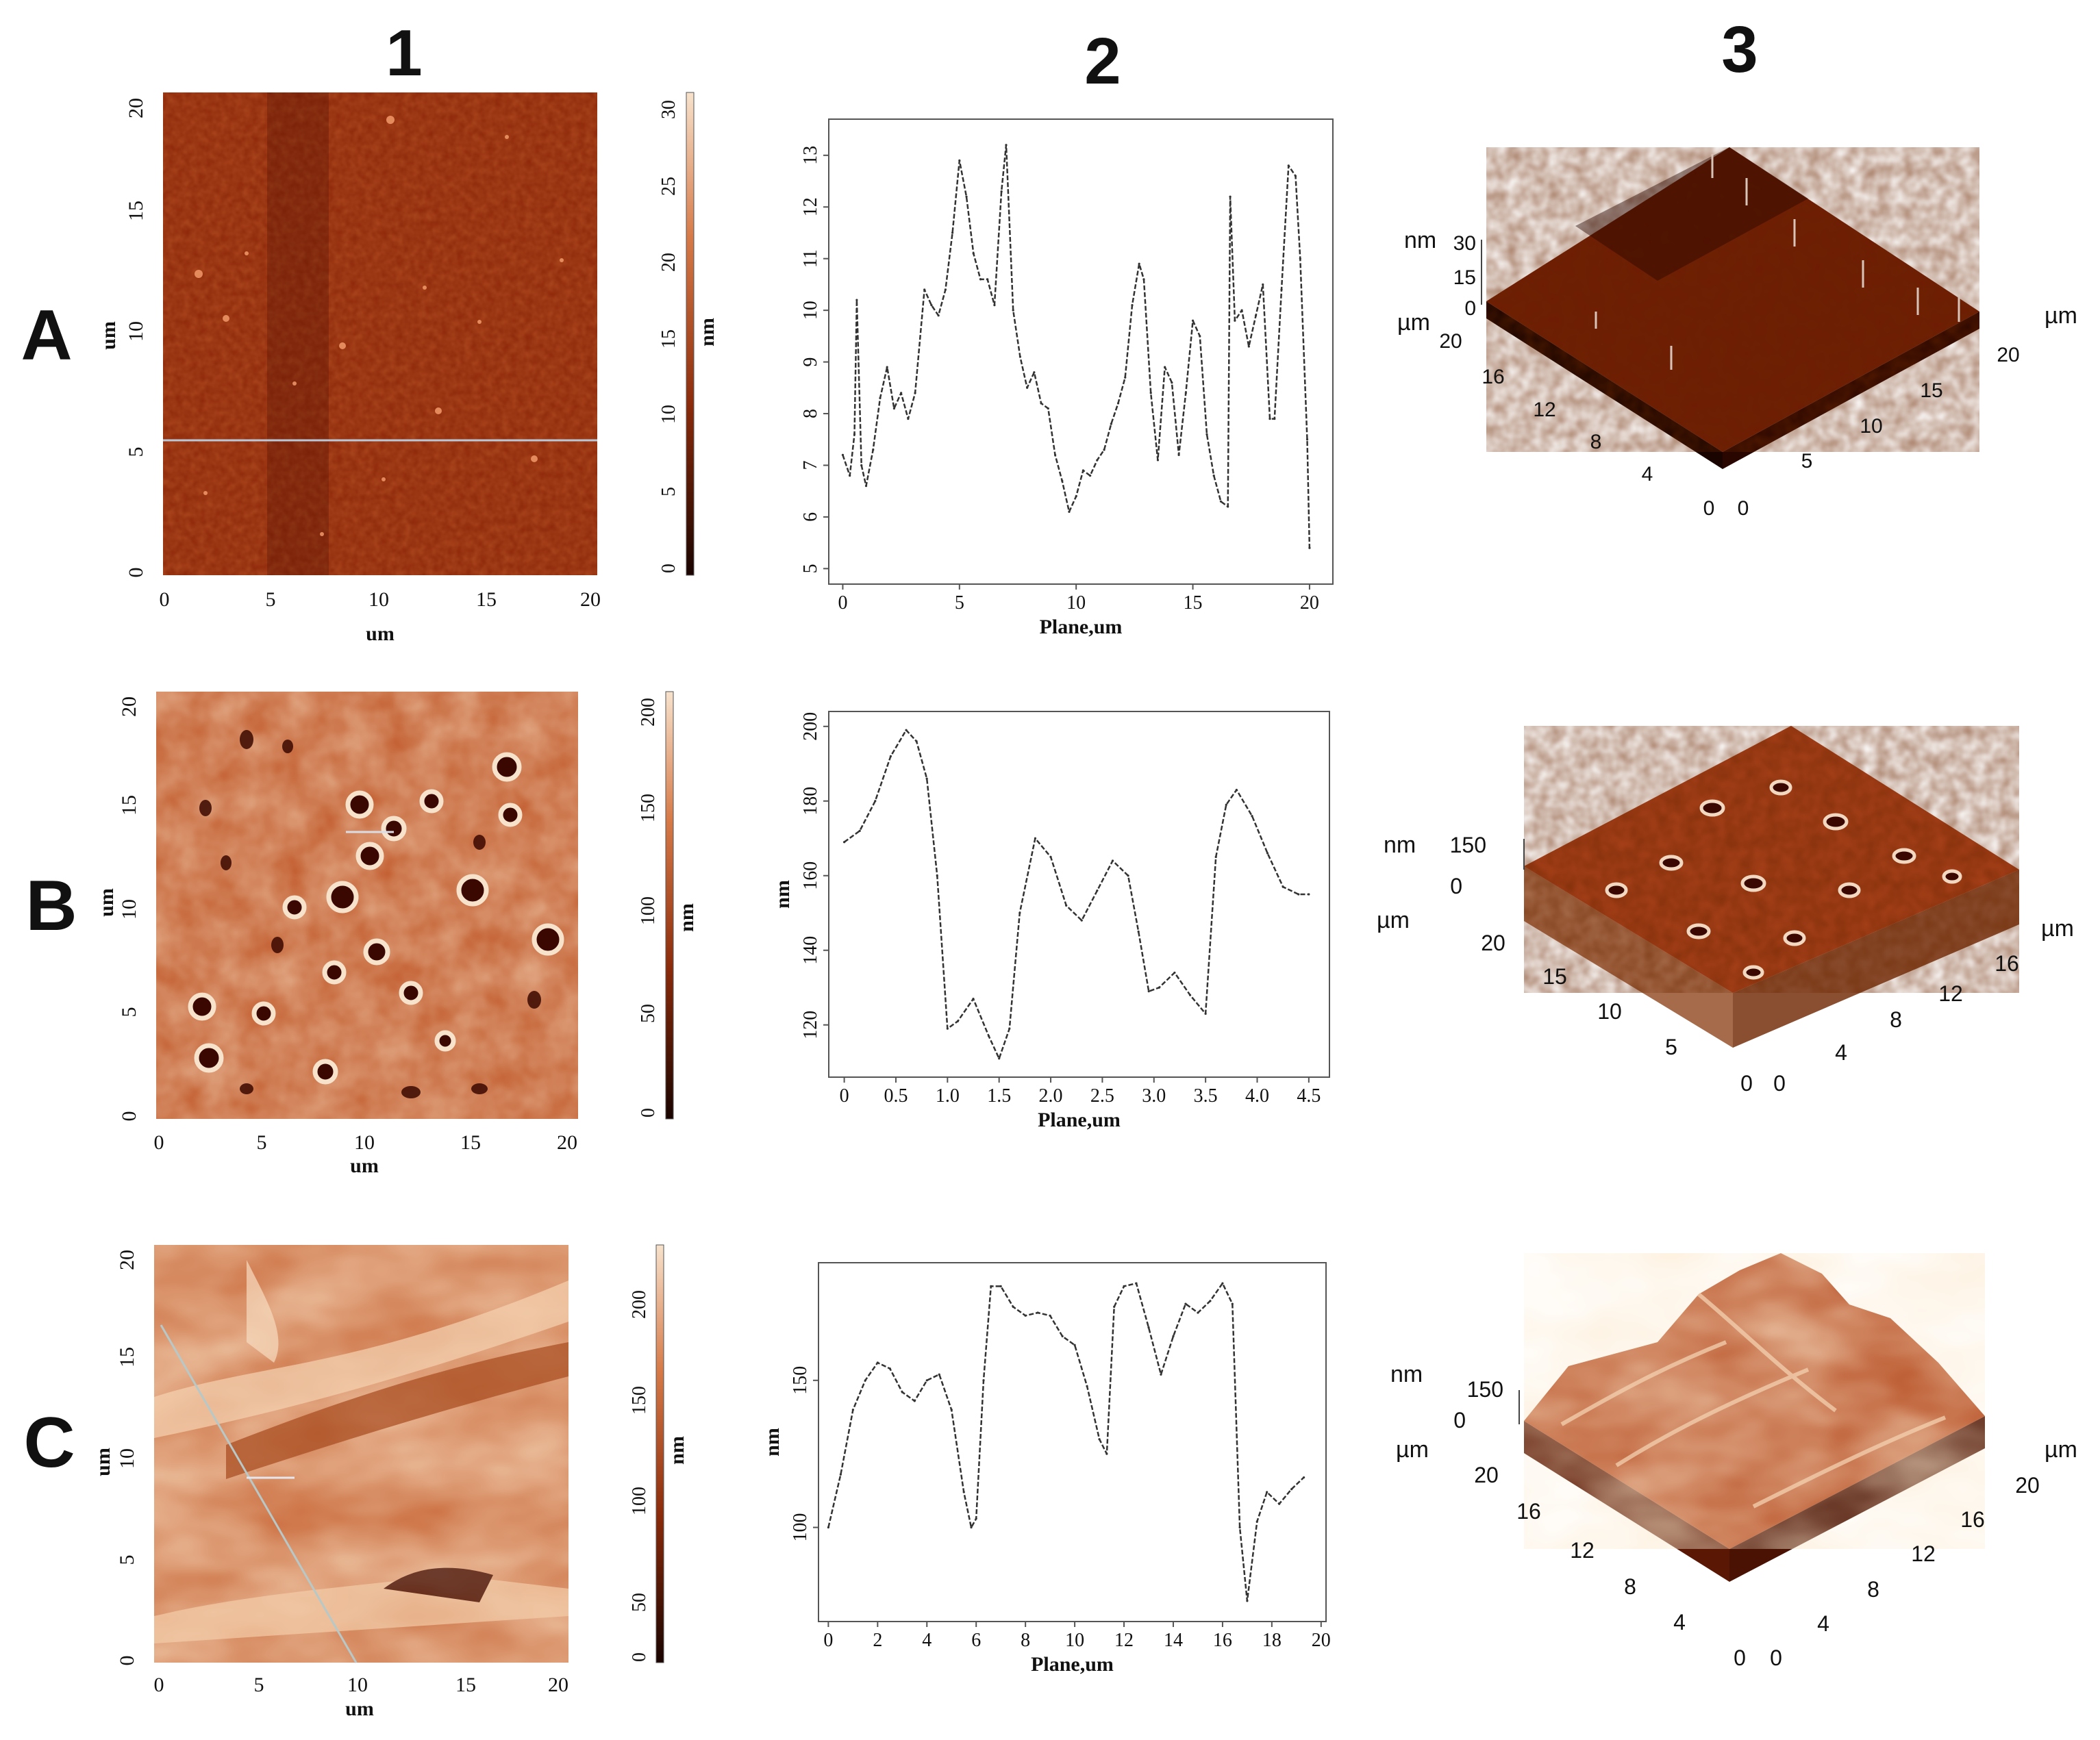 Image resolution: width=2100 pixels, height=1740 pixels. What do you see at coordinates (810, 413) in the screenshot?
I see `y-tick-label: 8` at bounding box center [810, 413].